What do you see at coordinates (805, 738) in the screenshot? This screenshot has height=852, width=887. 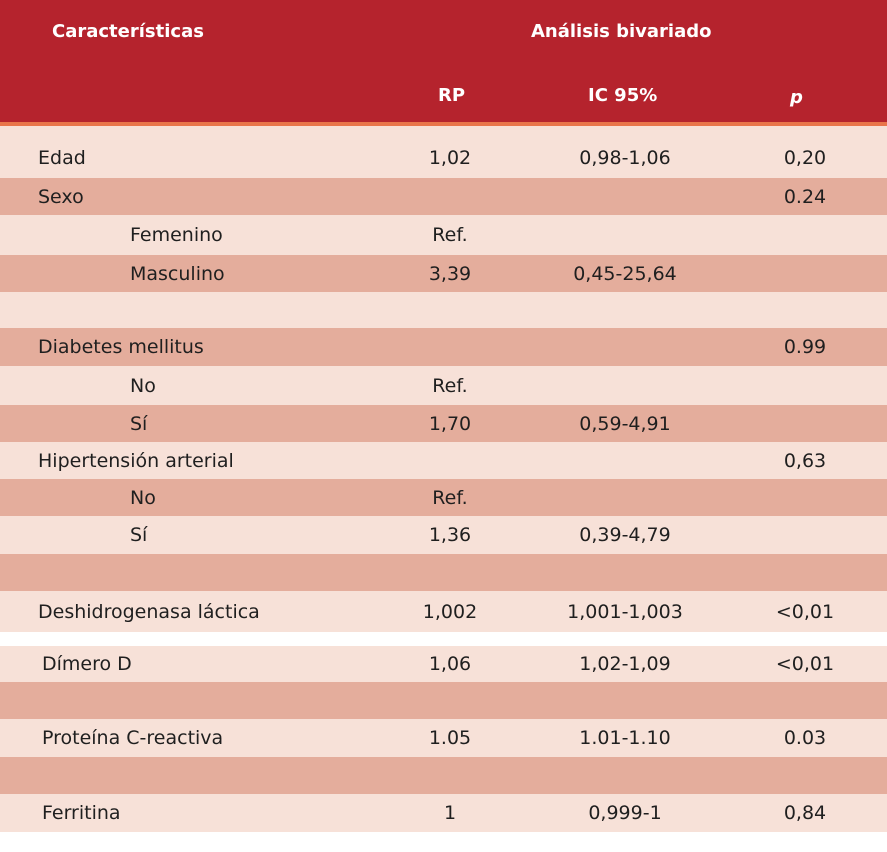 I see `row-p: 0.03` at bounding box center [805, 738].